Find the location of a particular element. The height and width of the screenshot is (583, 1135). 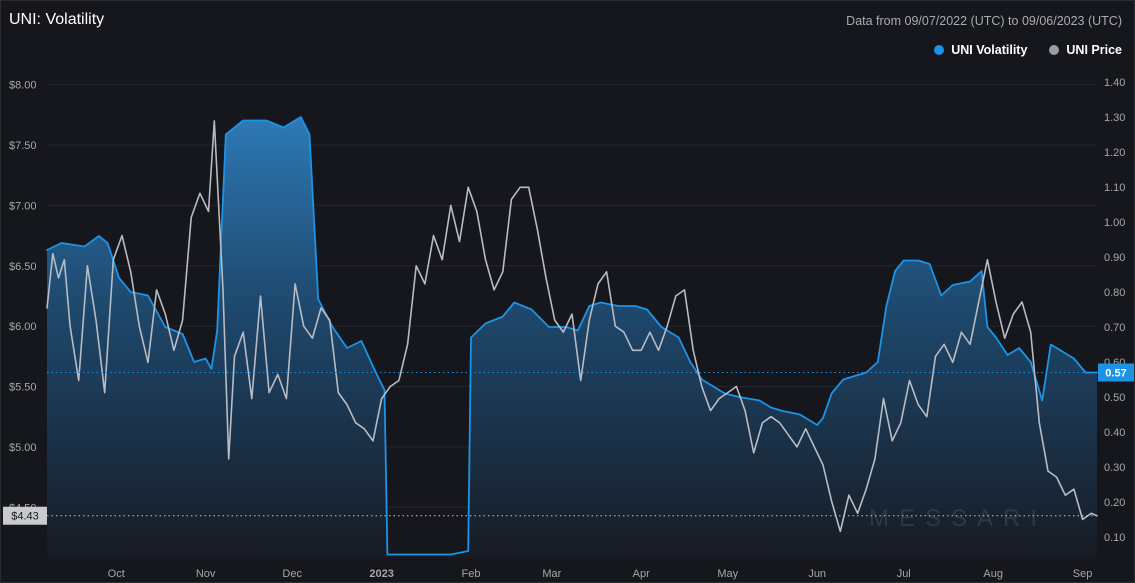

current-volatility-tag is located at coordinates (1116, 372).